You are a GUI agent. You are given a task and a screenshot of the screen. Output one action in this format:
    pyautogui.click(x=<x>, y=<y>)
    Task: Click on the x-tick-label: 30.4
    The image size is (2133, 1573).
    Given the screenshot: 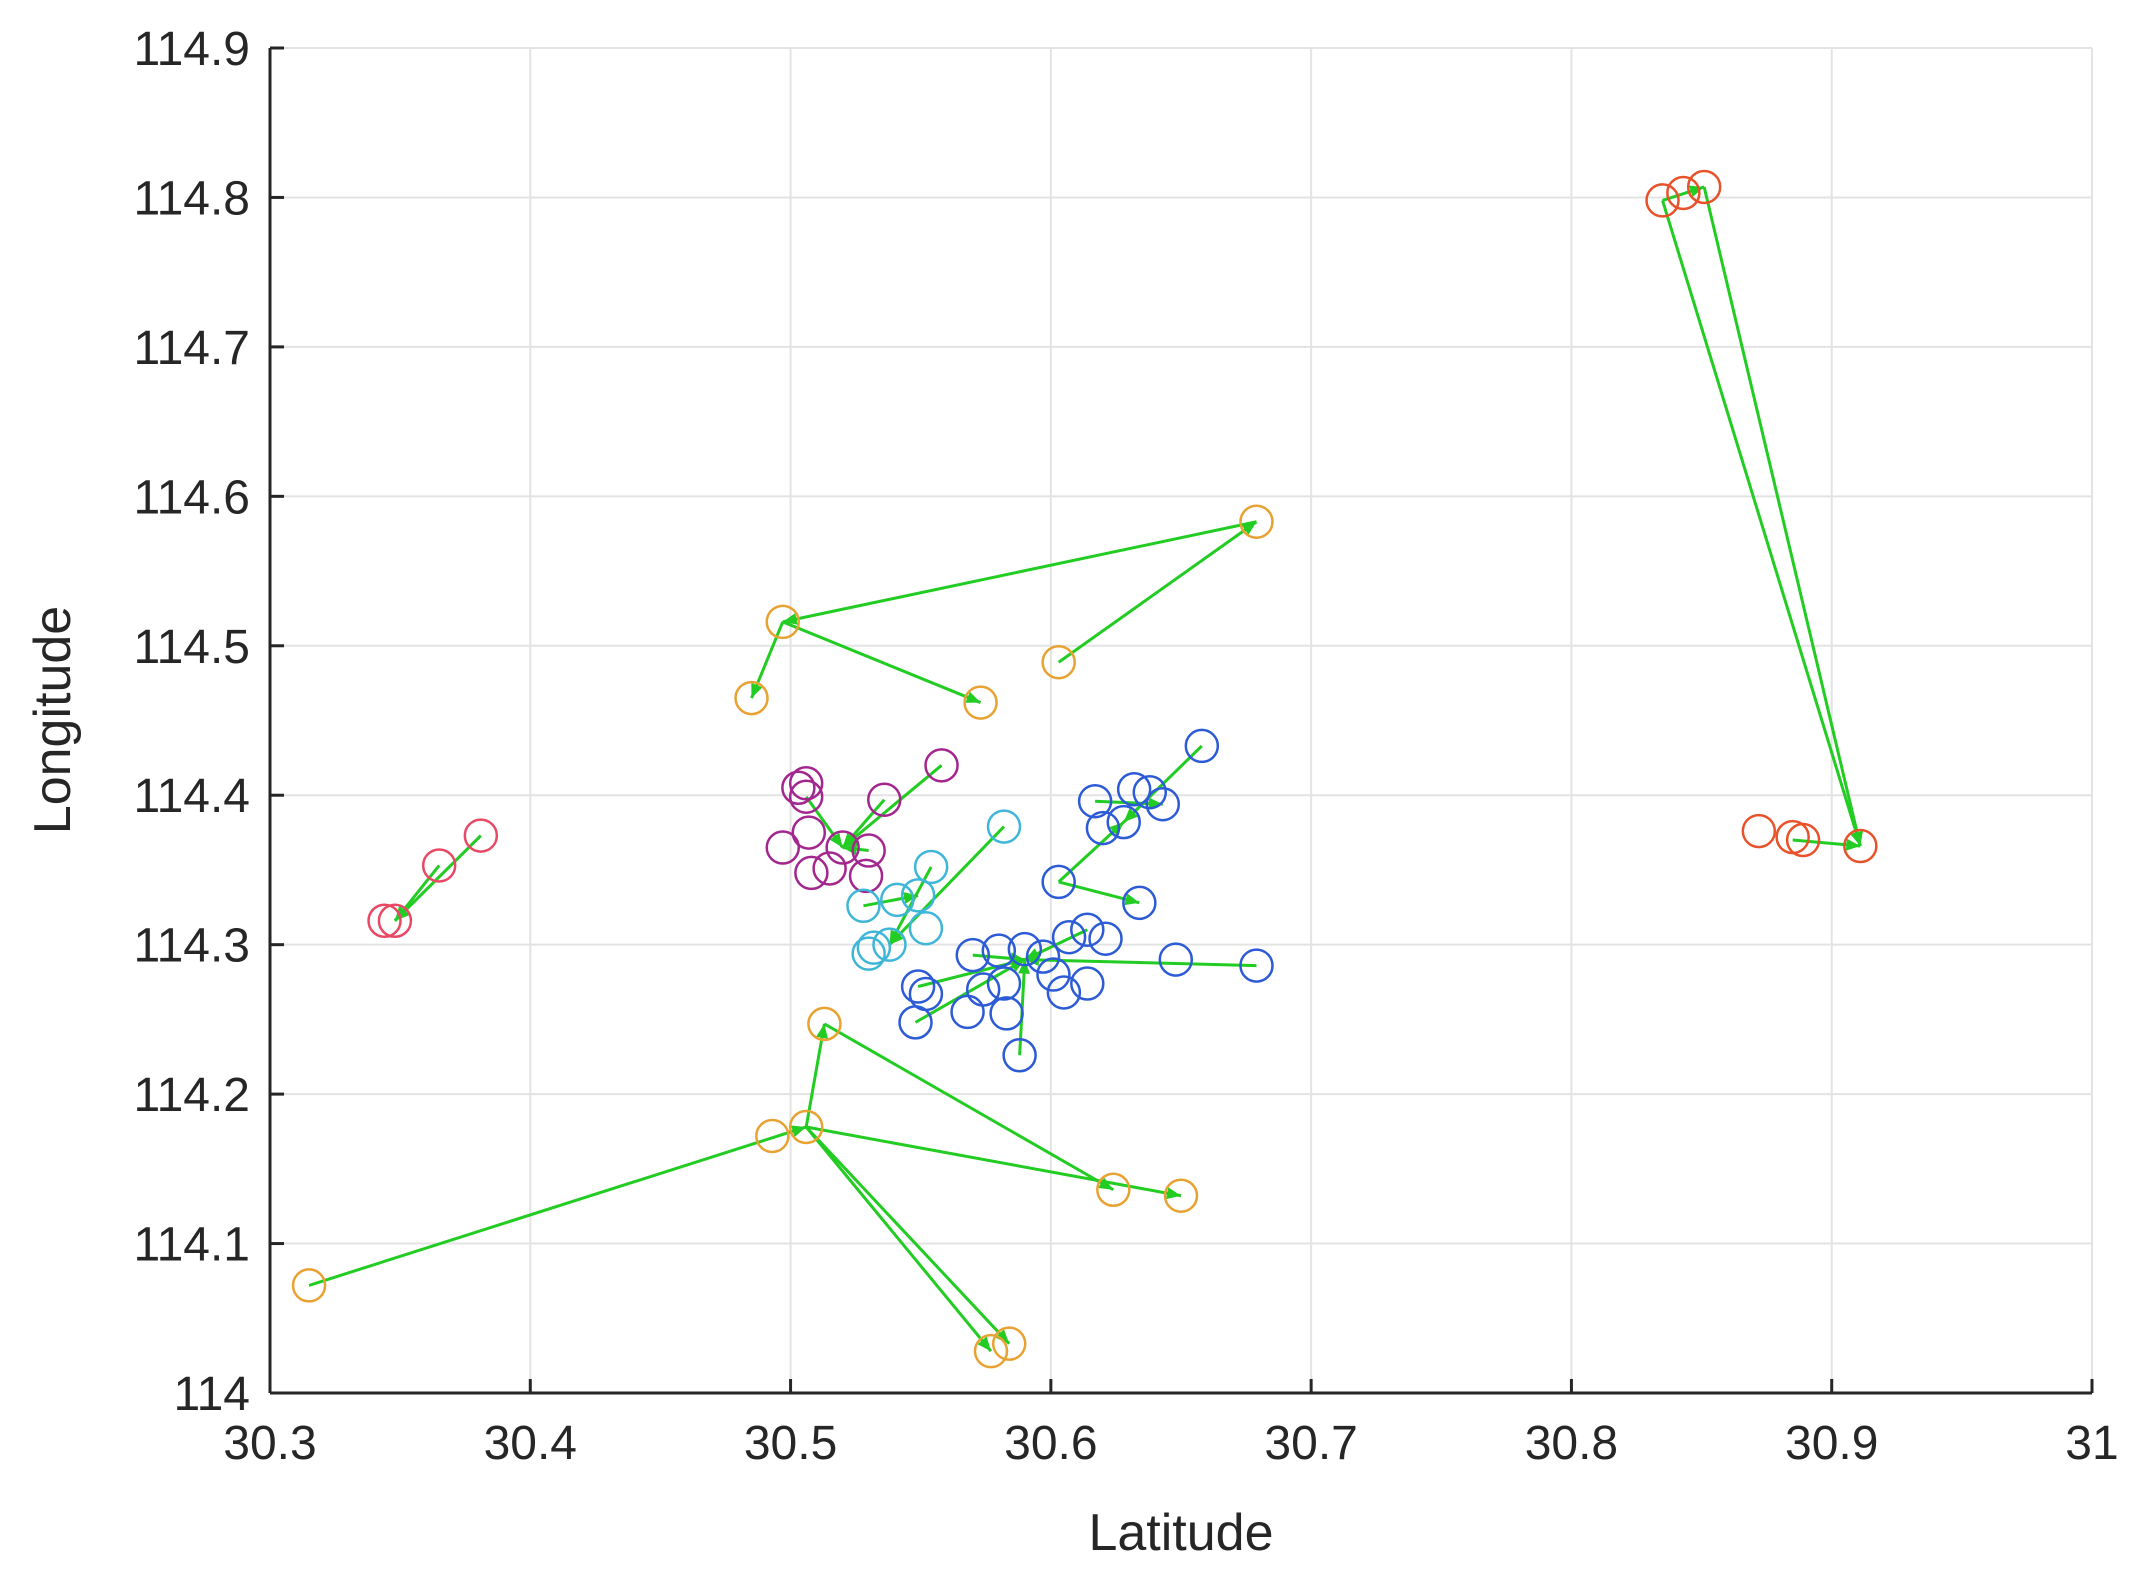 What is the action you would take?
    pyautogui.click(x=530, y=1443)
    